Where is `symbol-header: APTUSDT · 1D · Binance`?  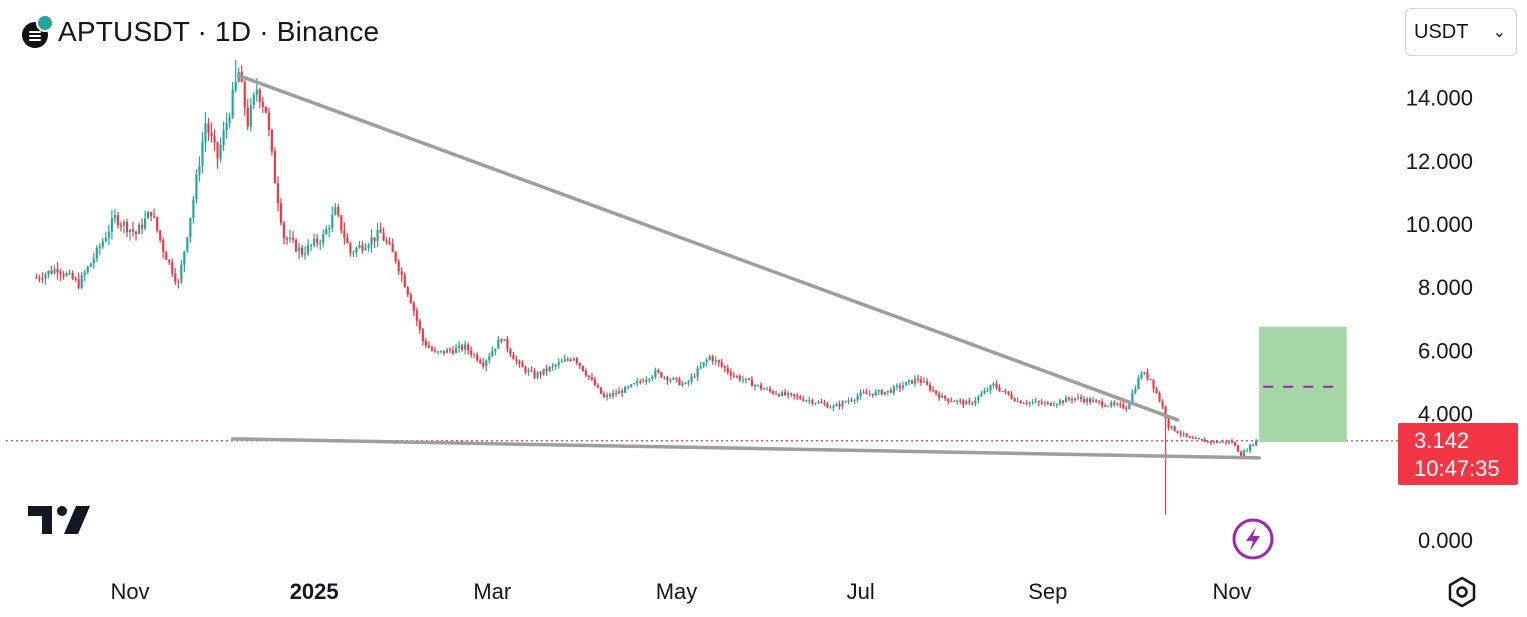
symbol-header: APTUSDT · 1D · Binance is located at coordinates (200, 32).